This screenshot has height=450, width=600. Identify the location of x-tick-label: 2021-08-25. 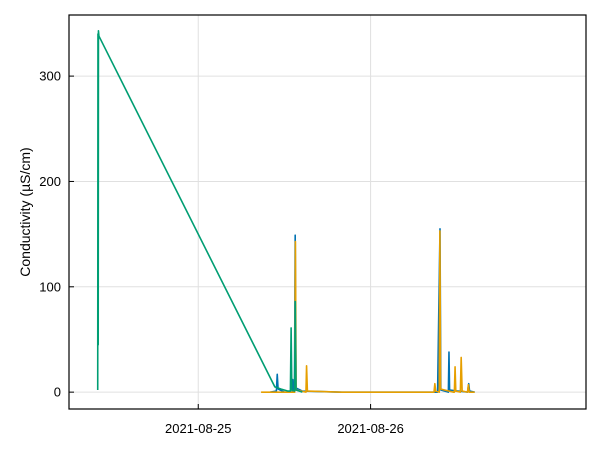
(198, 428).